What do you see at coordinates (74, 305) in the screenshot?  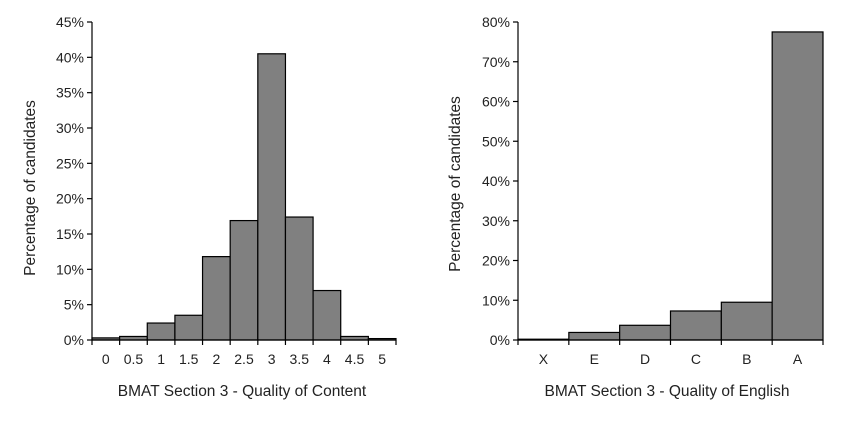 I see `chart1-y-tick-label: 5%` at bounding box center [74, 305].